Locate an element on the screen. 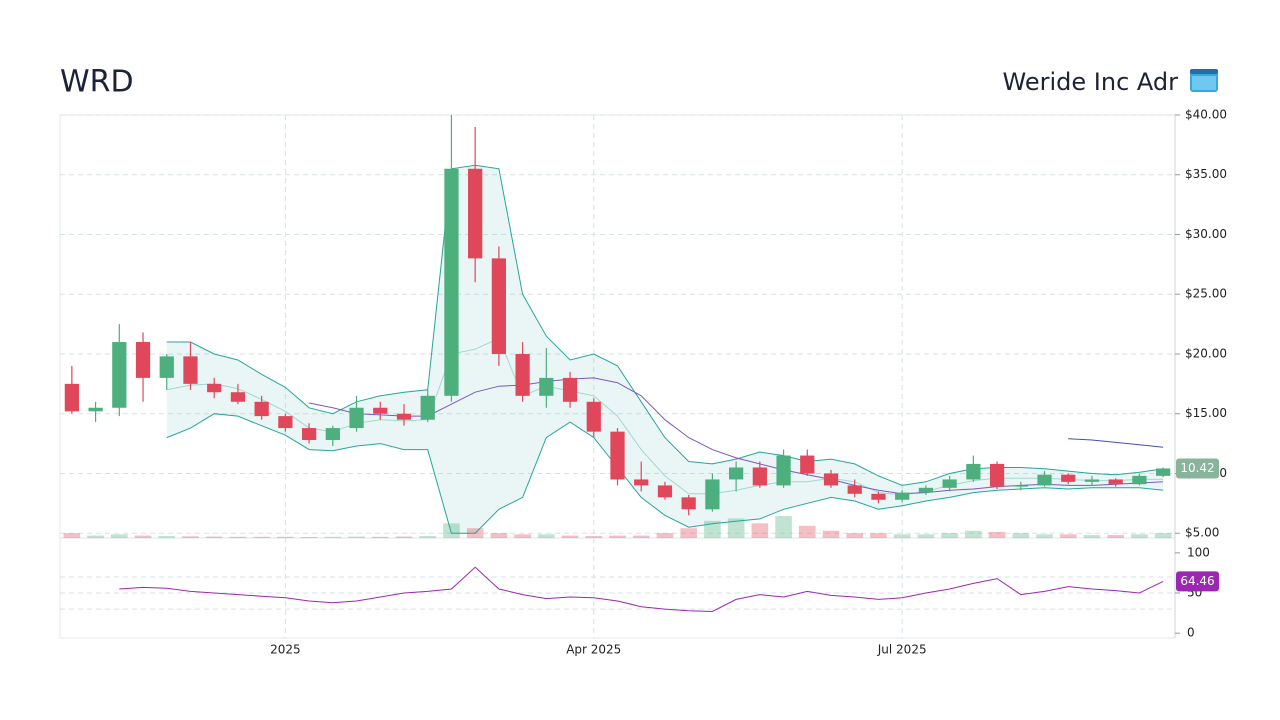 This screenshot has height=720, width=1280. bollinger-lower is located at coordinates (665, 473).